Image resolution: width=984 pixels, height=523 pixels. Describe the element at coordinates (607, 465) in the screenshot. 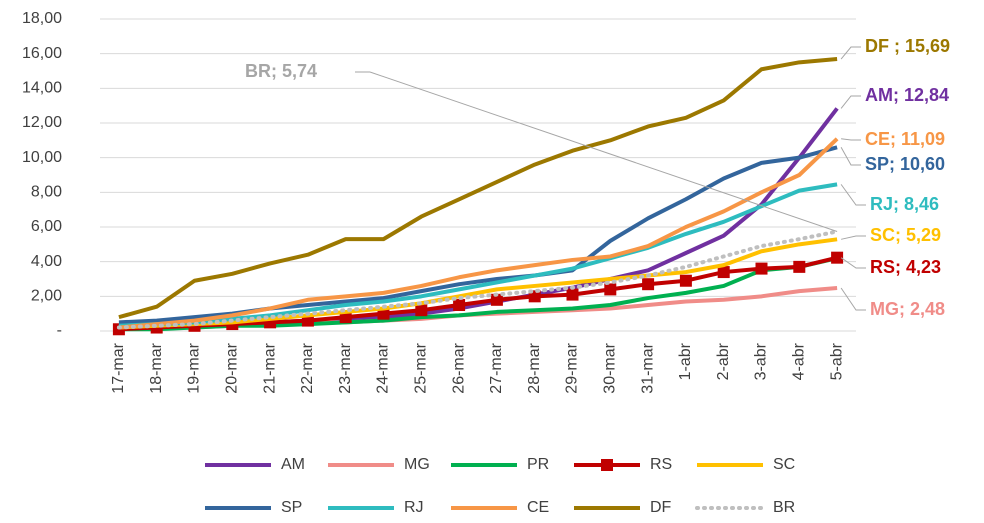

I see `legend-marker` at that location.